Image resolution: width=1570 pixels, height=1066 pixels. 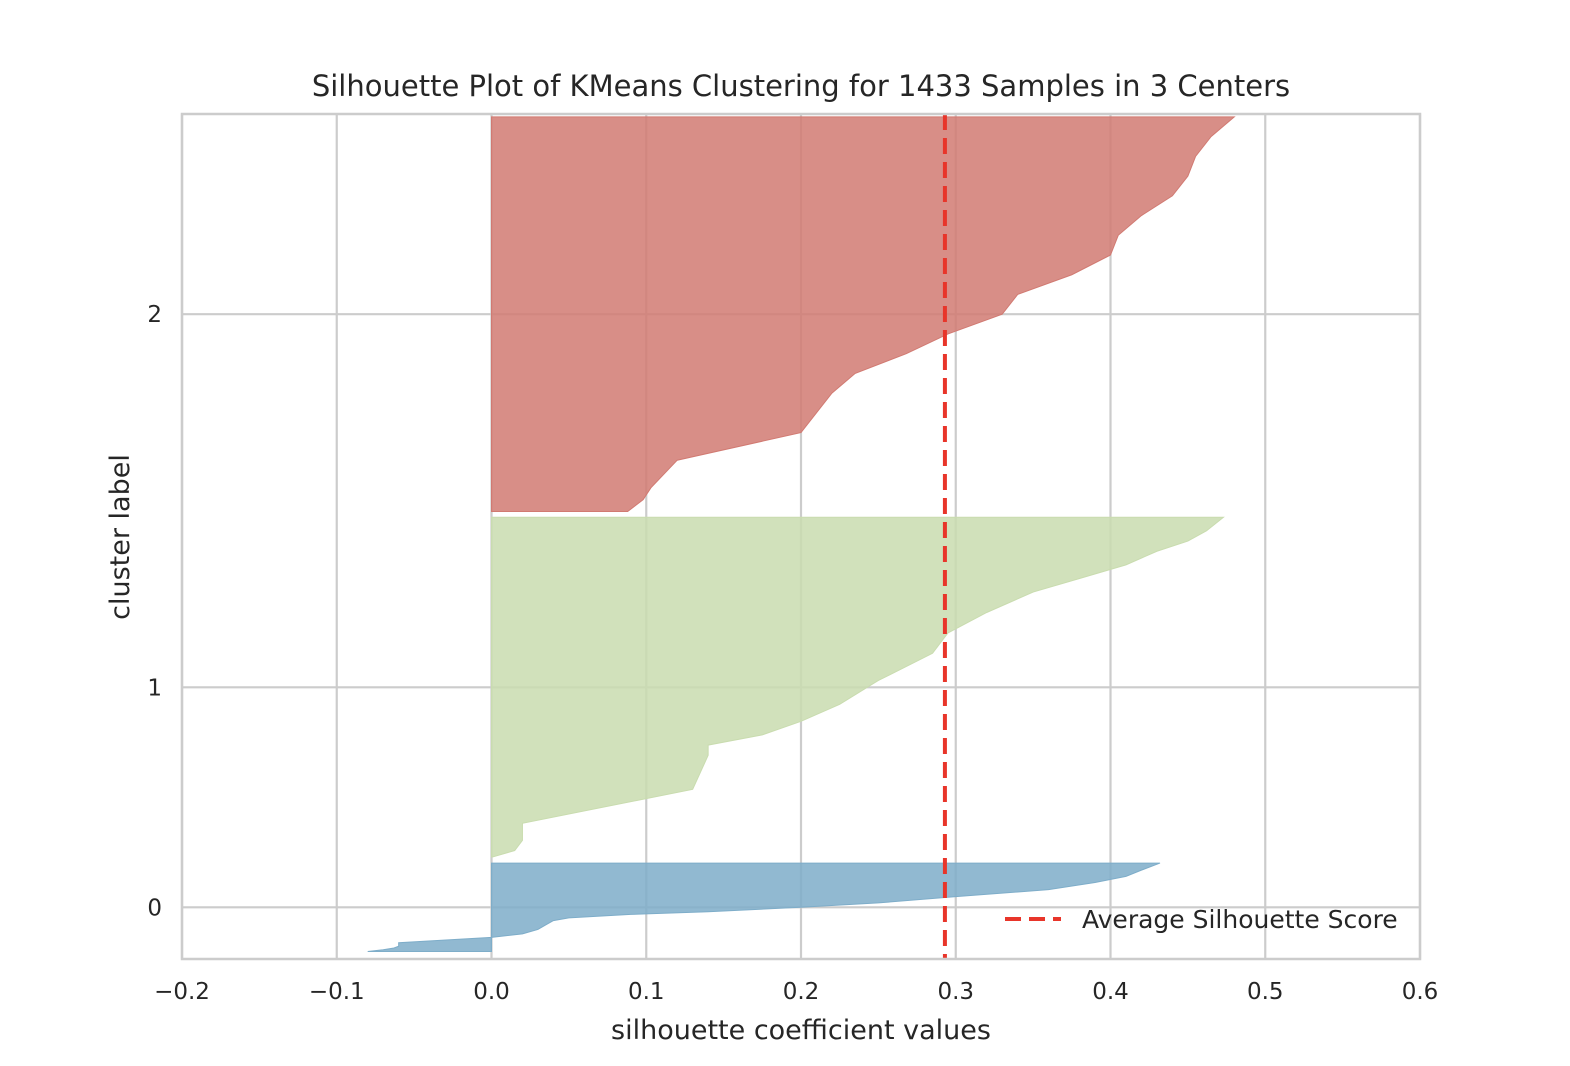 I want to click on x-tick-label: −0.2, so click(x=182, y=992).